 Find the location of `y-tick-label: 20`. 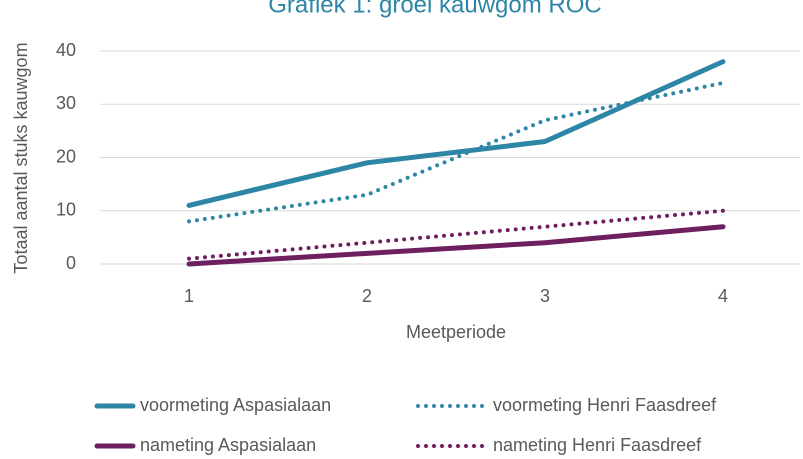

y-tick-label: 20 is located at coordinates (66, 156).